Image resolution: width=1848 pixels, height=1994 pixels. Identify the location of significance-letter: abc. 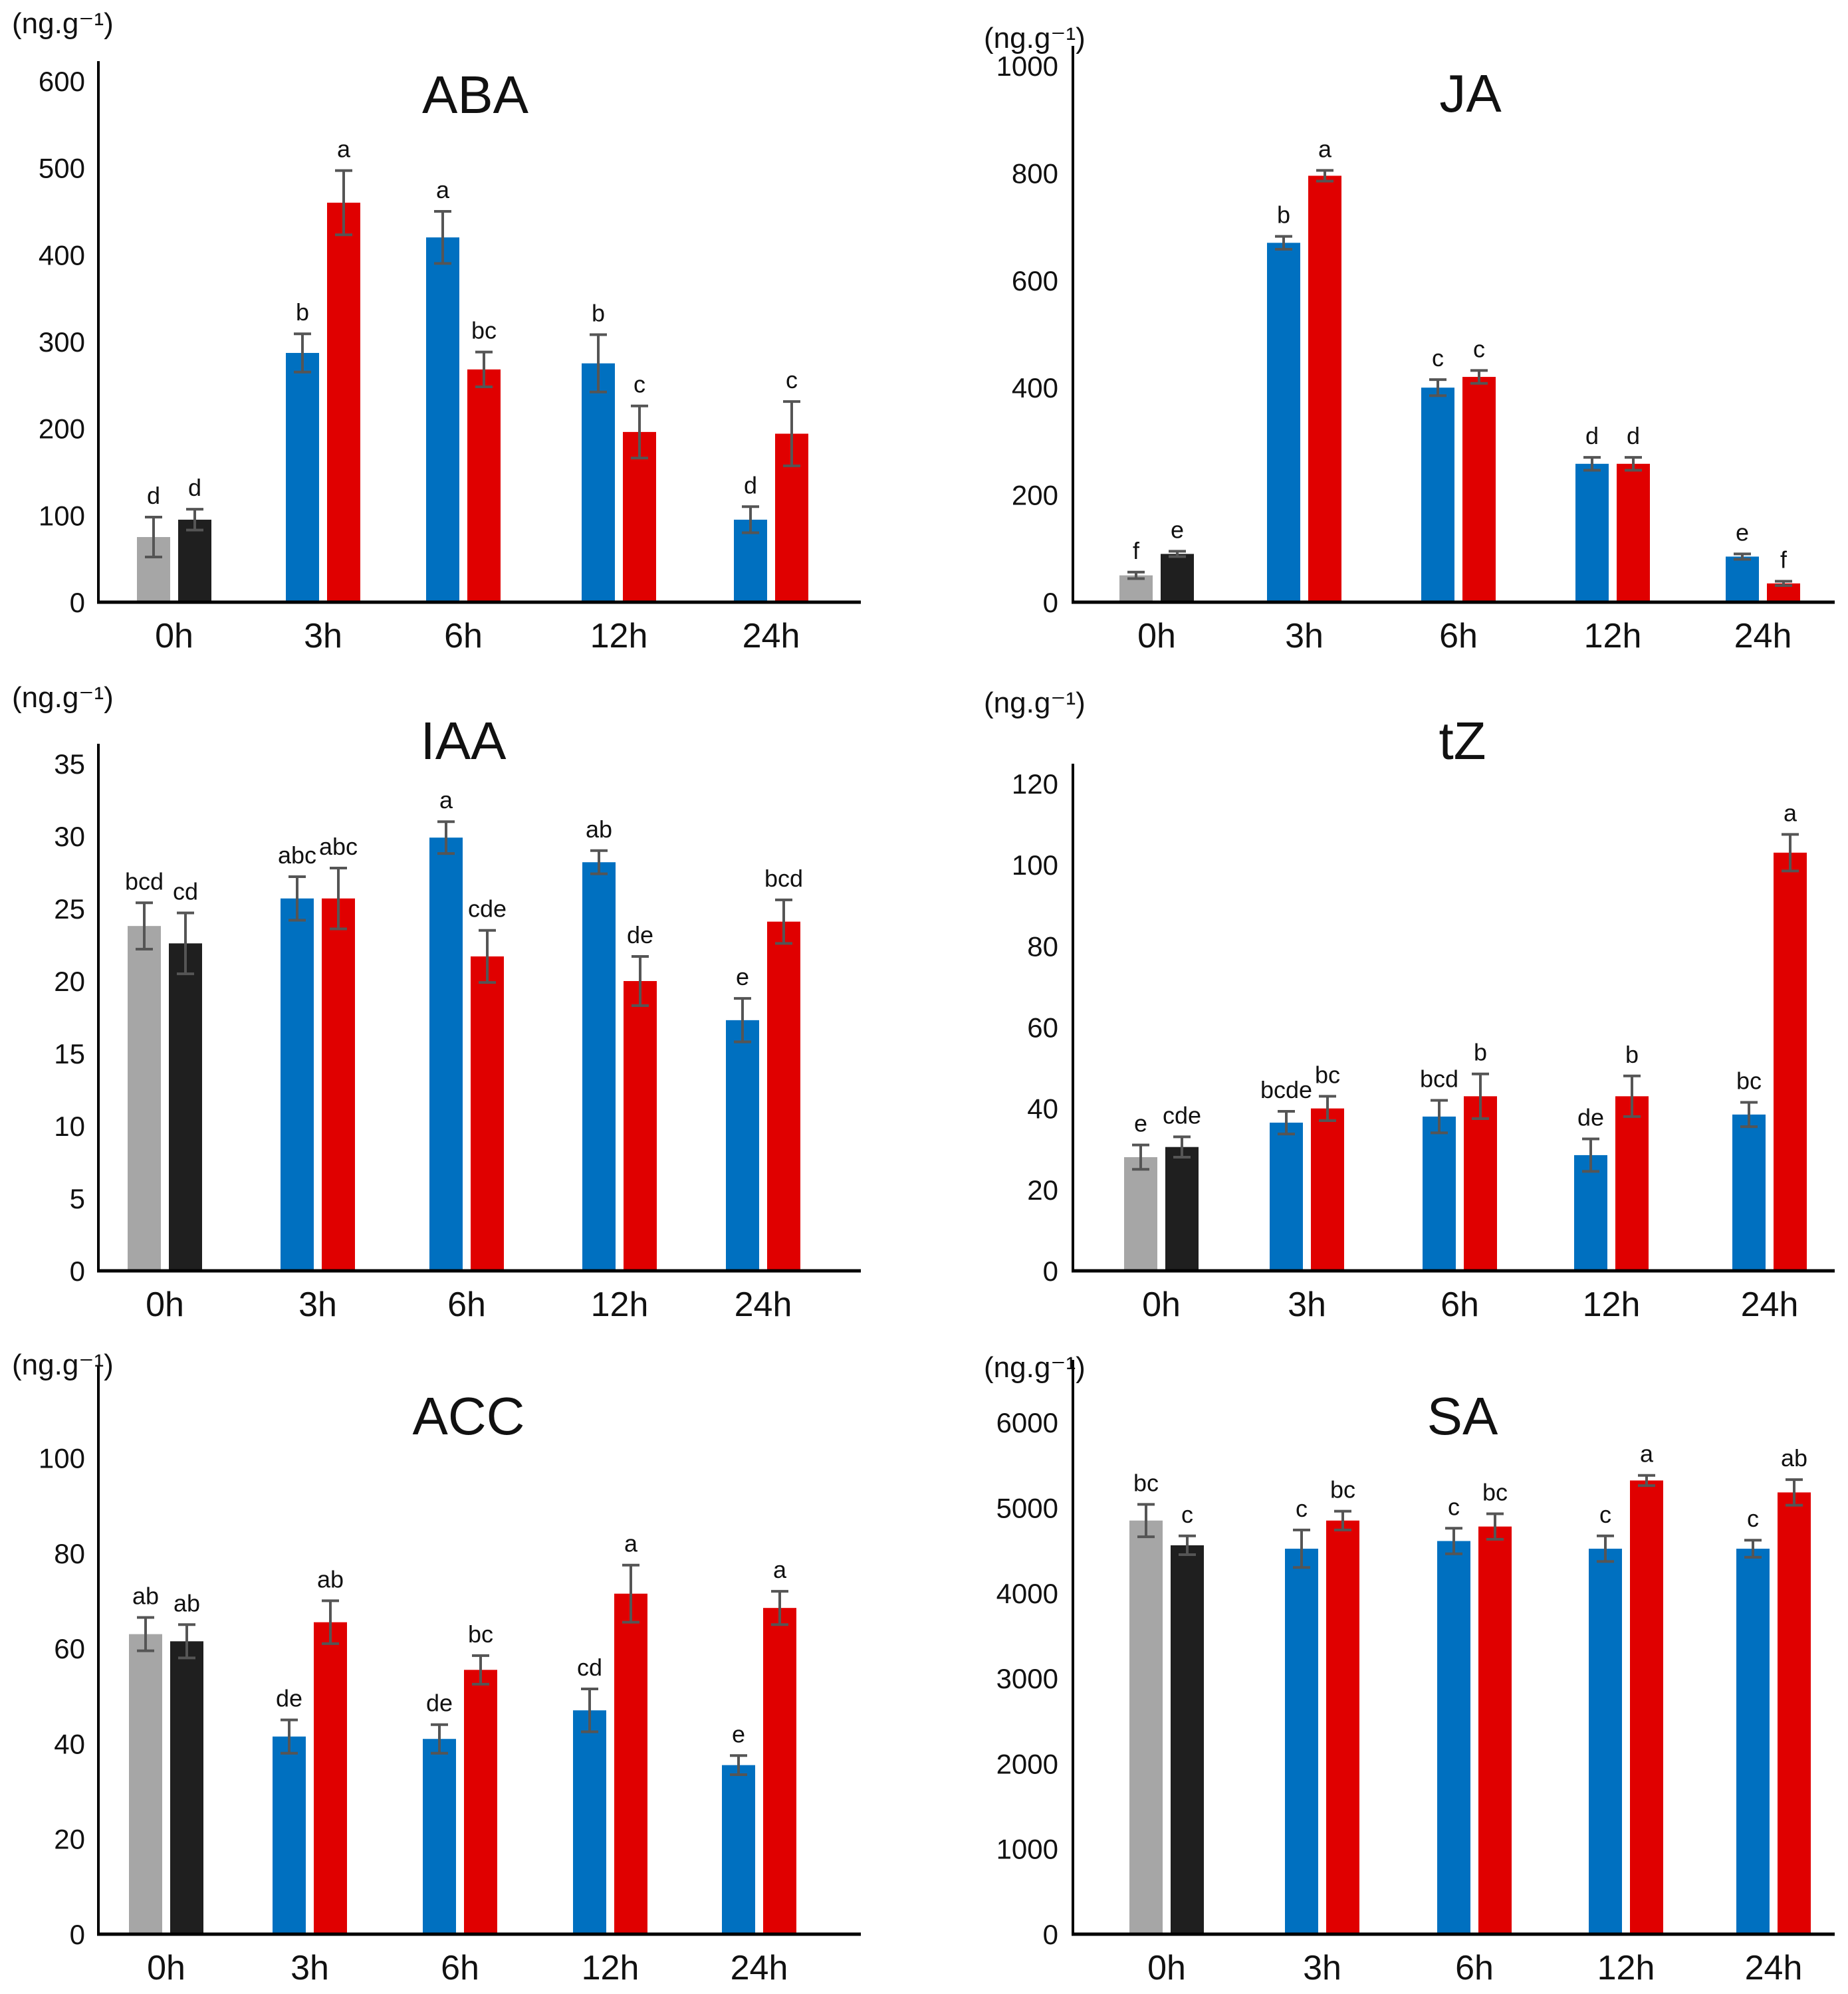
(297, 855).